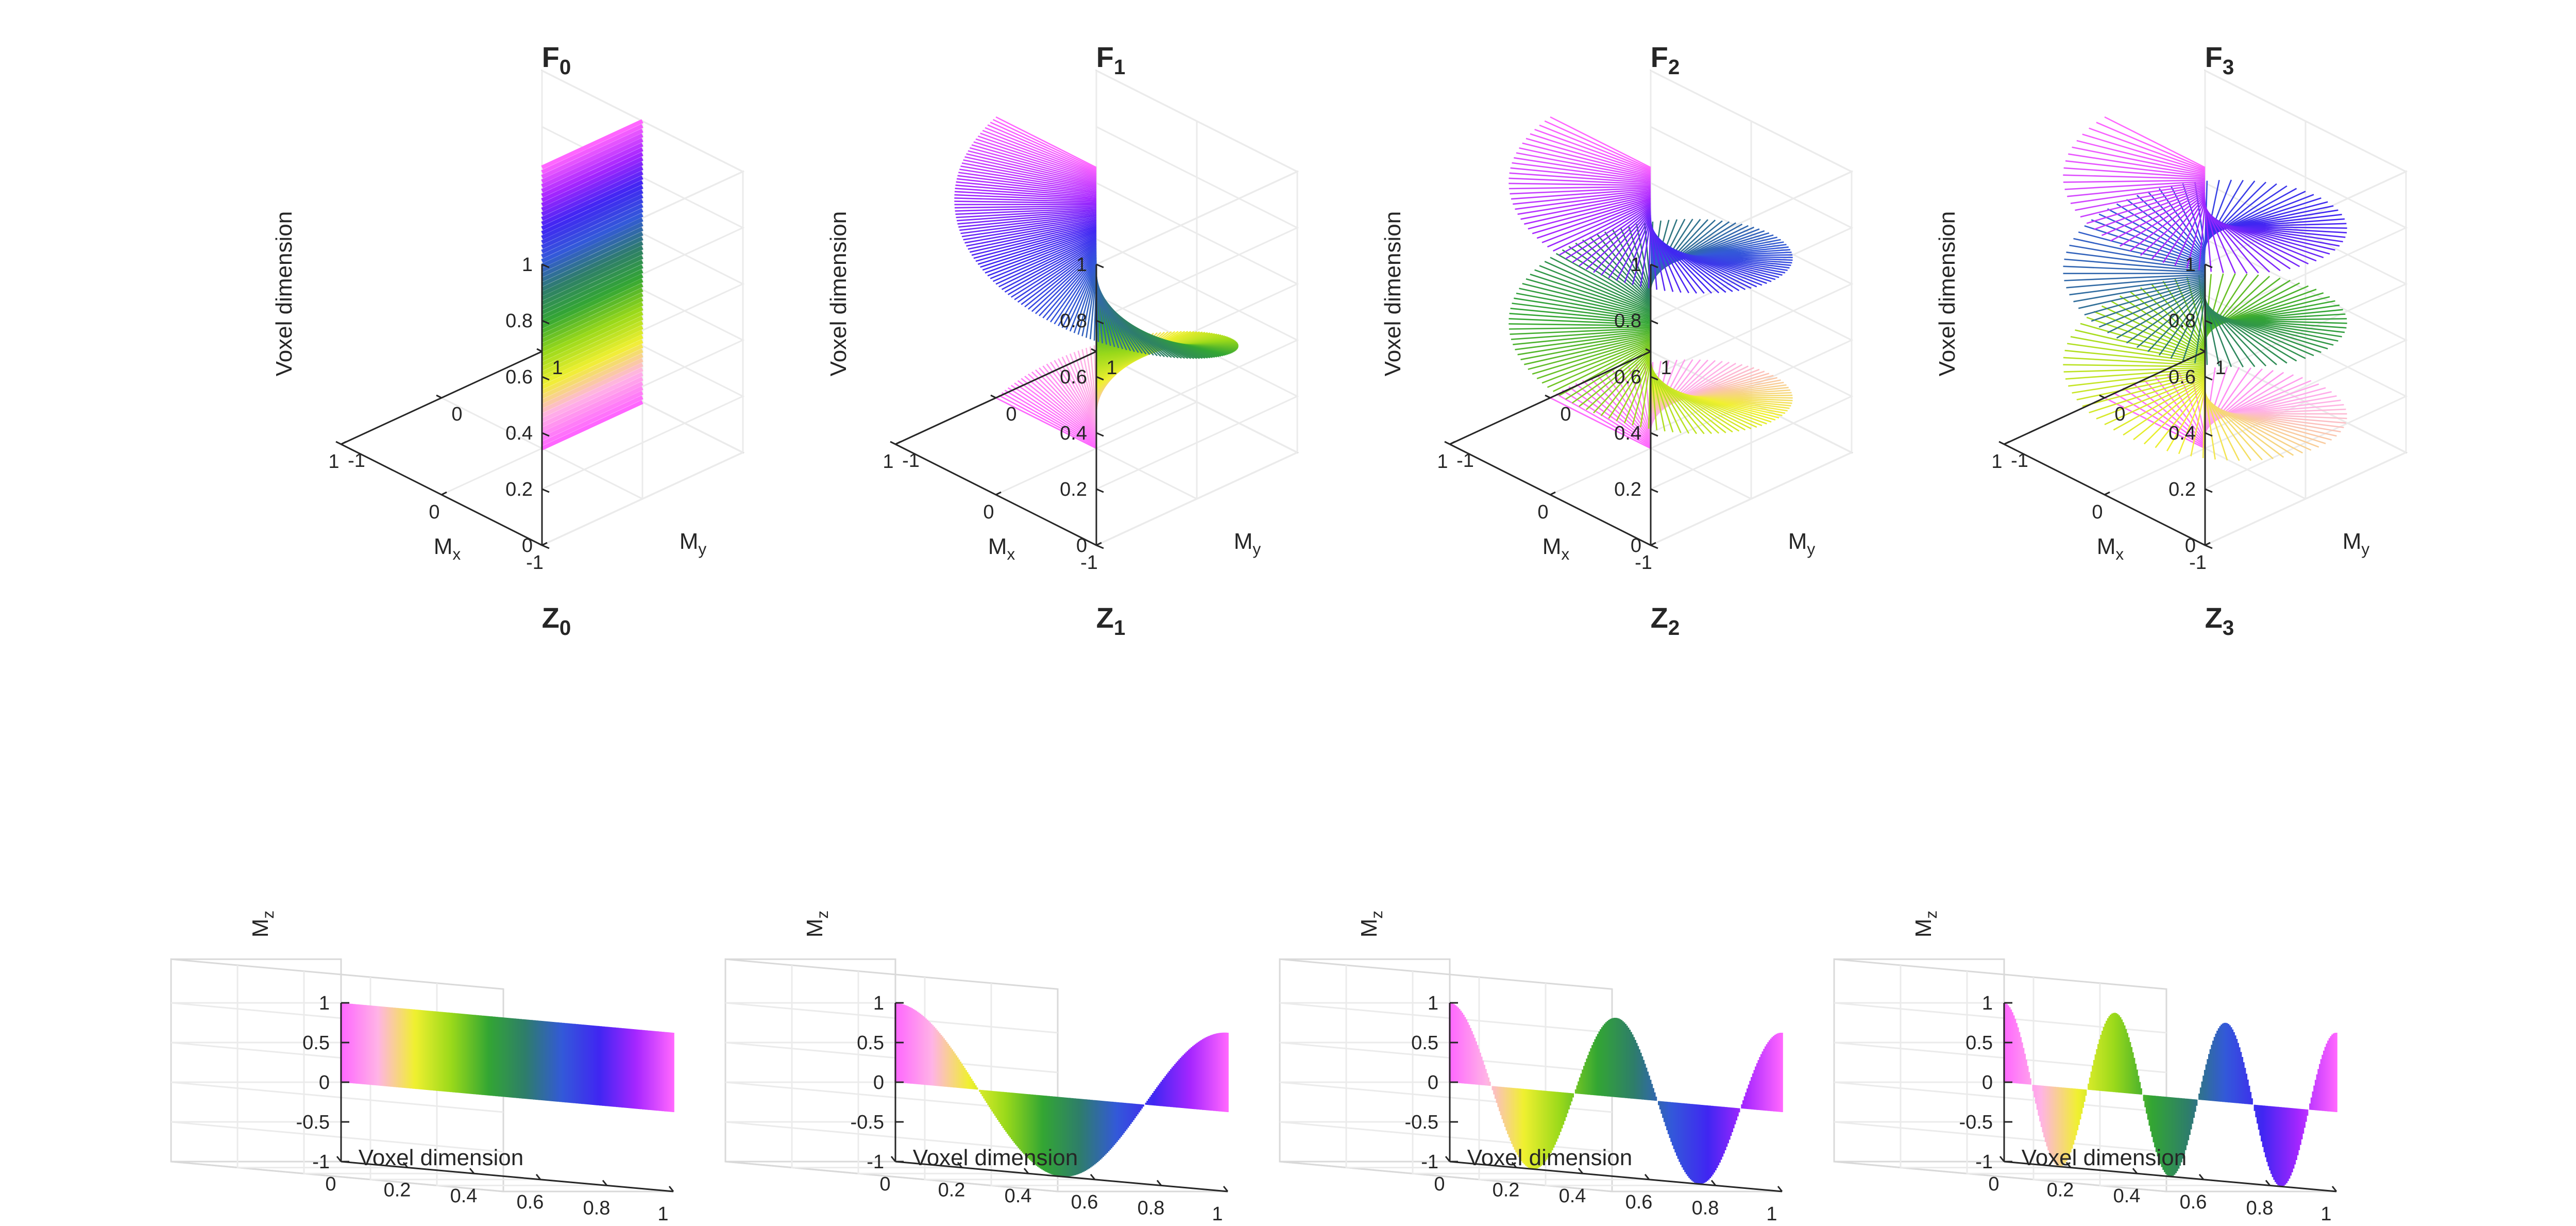 The width and height of the screenshot is (2576, 1226). What do you see at coordinates (1616, 1177) in the screenshot?
I see `x-axis-line` at bounding box center [1616, 1177].